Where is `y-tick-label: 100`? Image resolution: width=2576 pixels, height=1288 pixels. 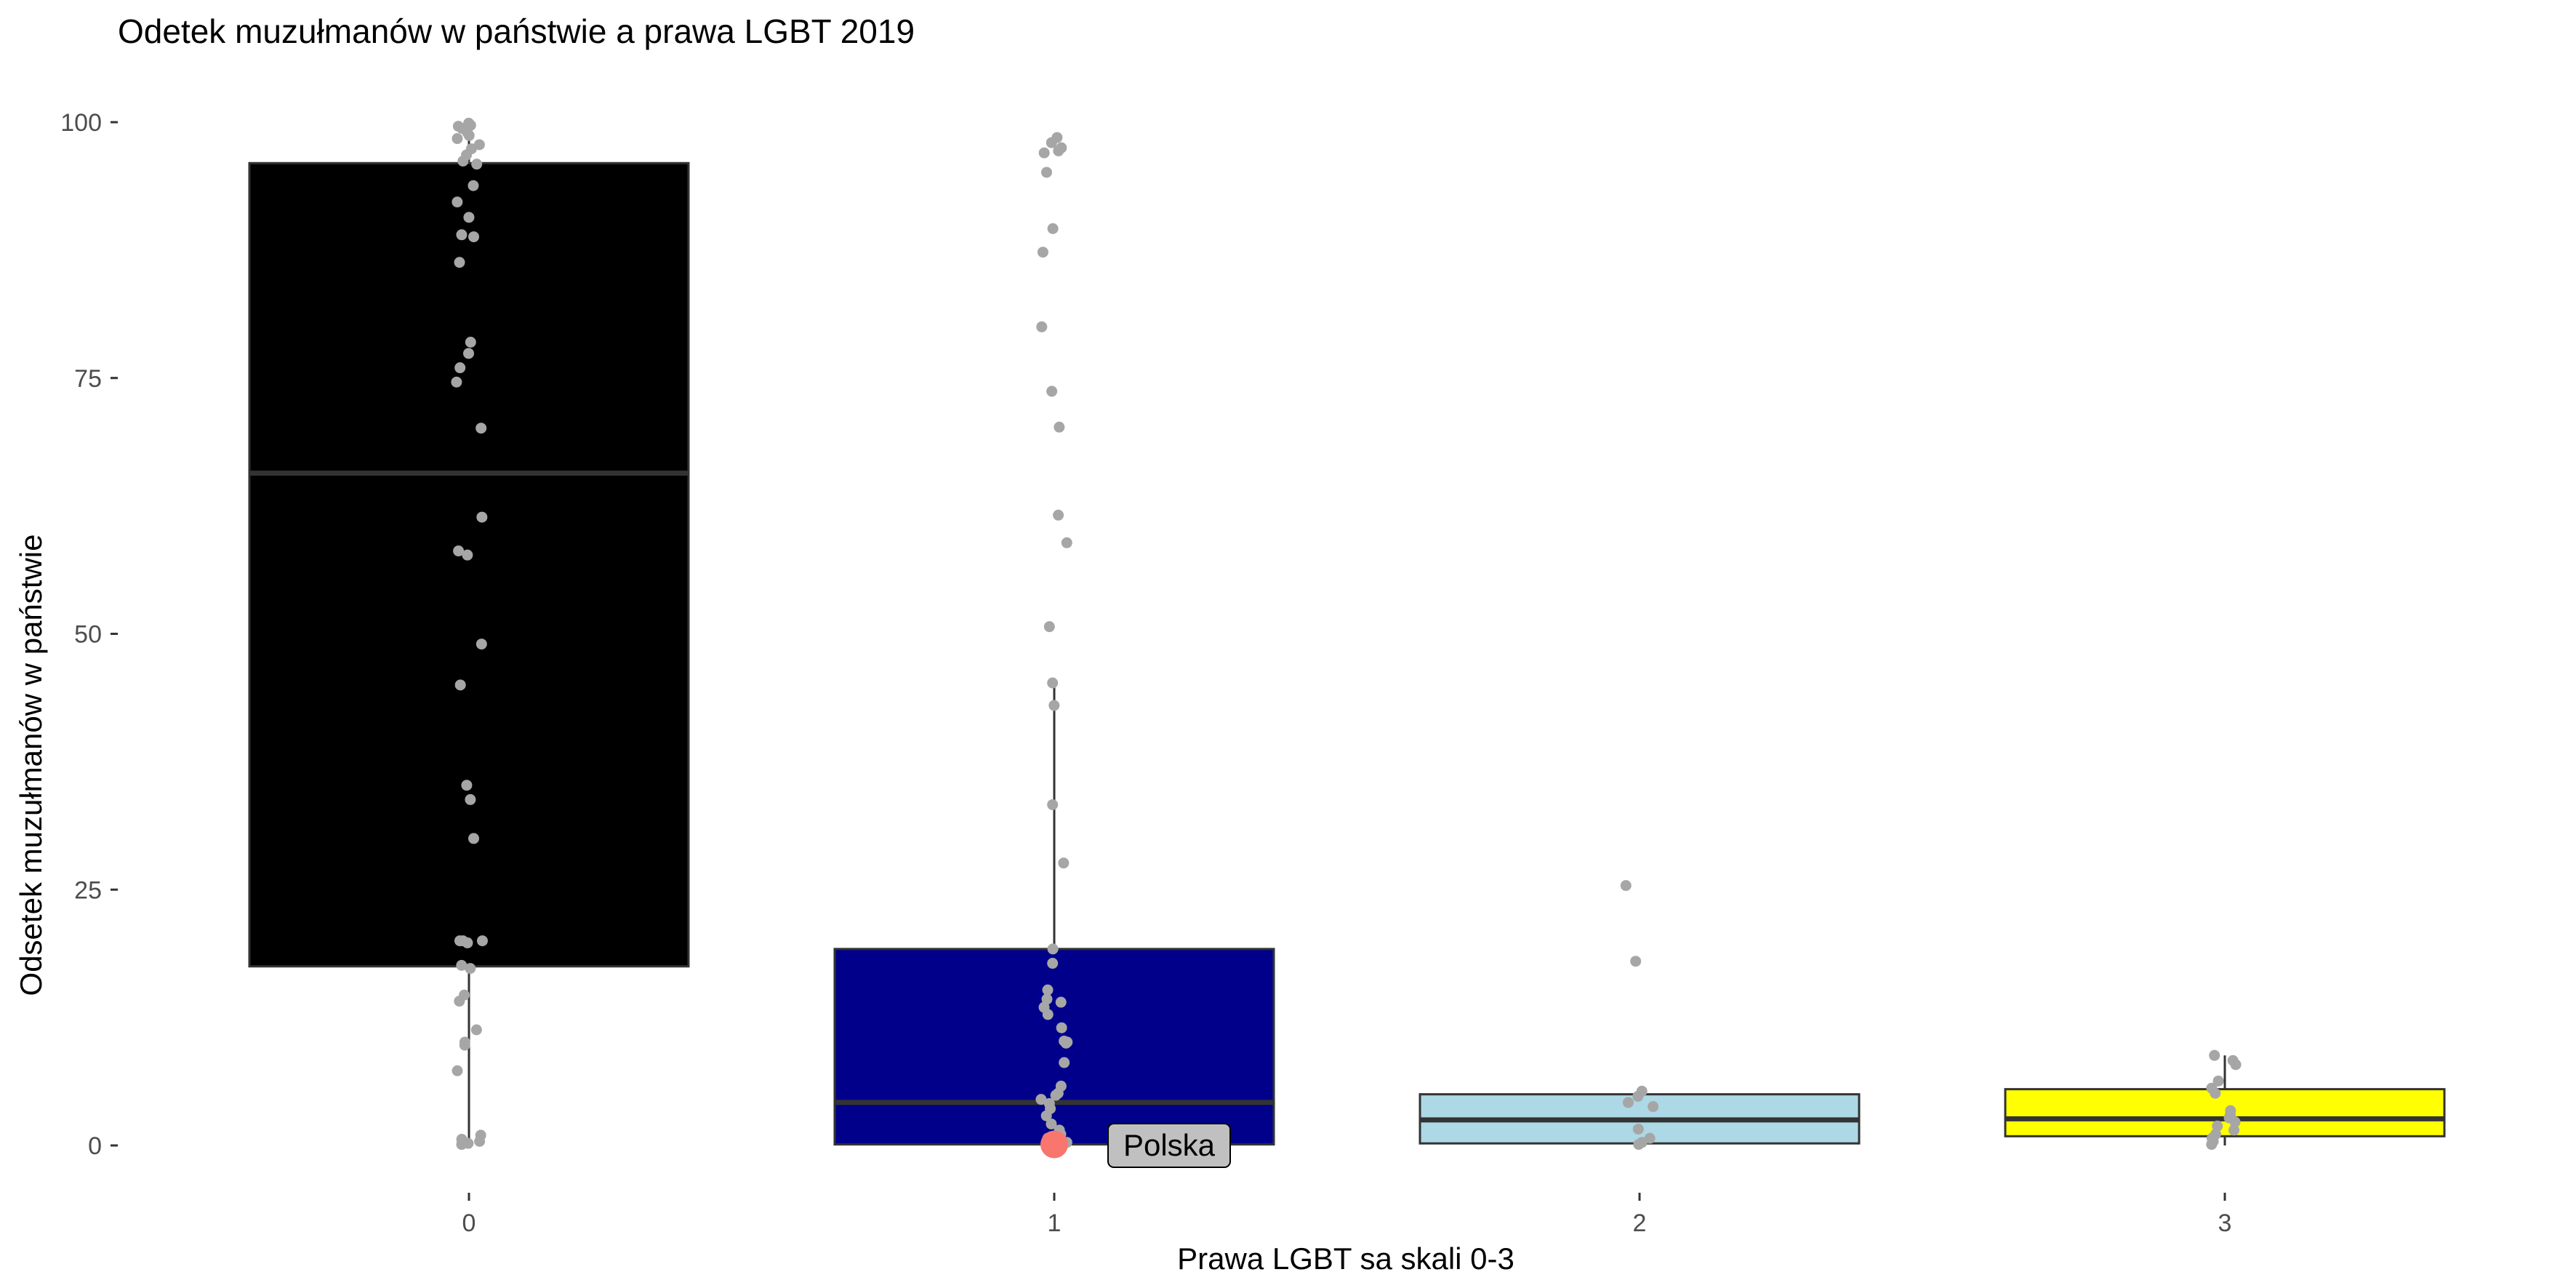 y-tick-label: 100 is located at coordinates (81, 123).